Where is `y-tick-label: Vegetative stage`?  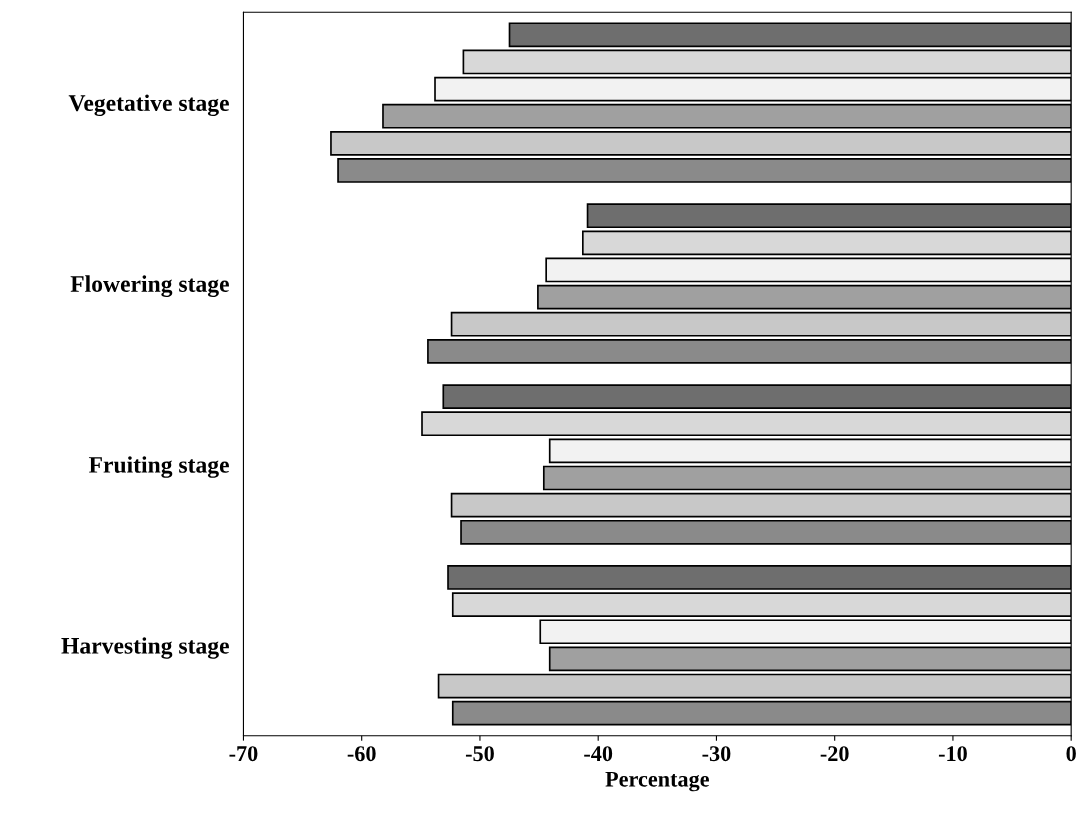
y-tick-label: Vegetative stage is located at coordinates (148, 105).